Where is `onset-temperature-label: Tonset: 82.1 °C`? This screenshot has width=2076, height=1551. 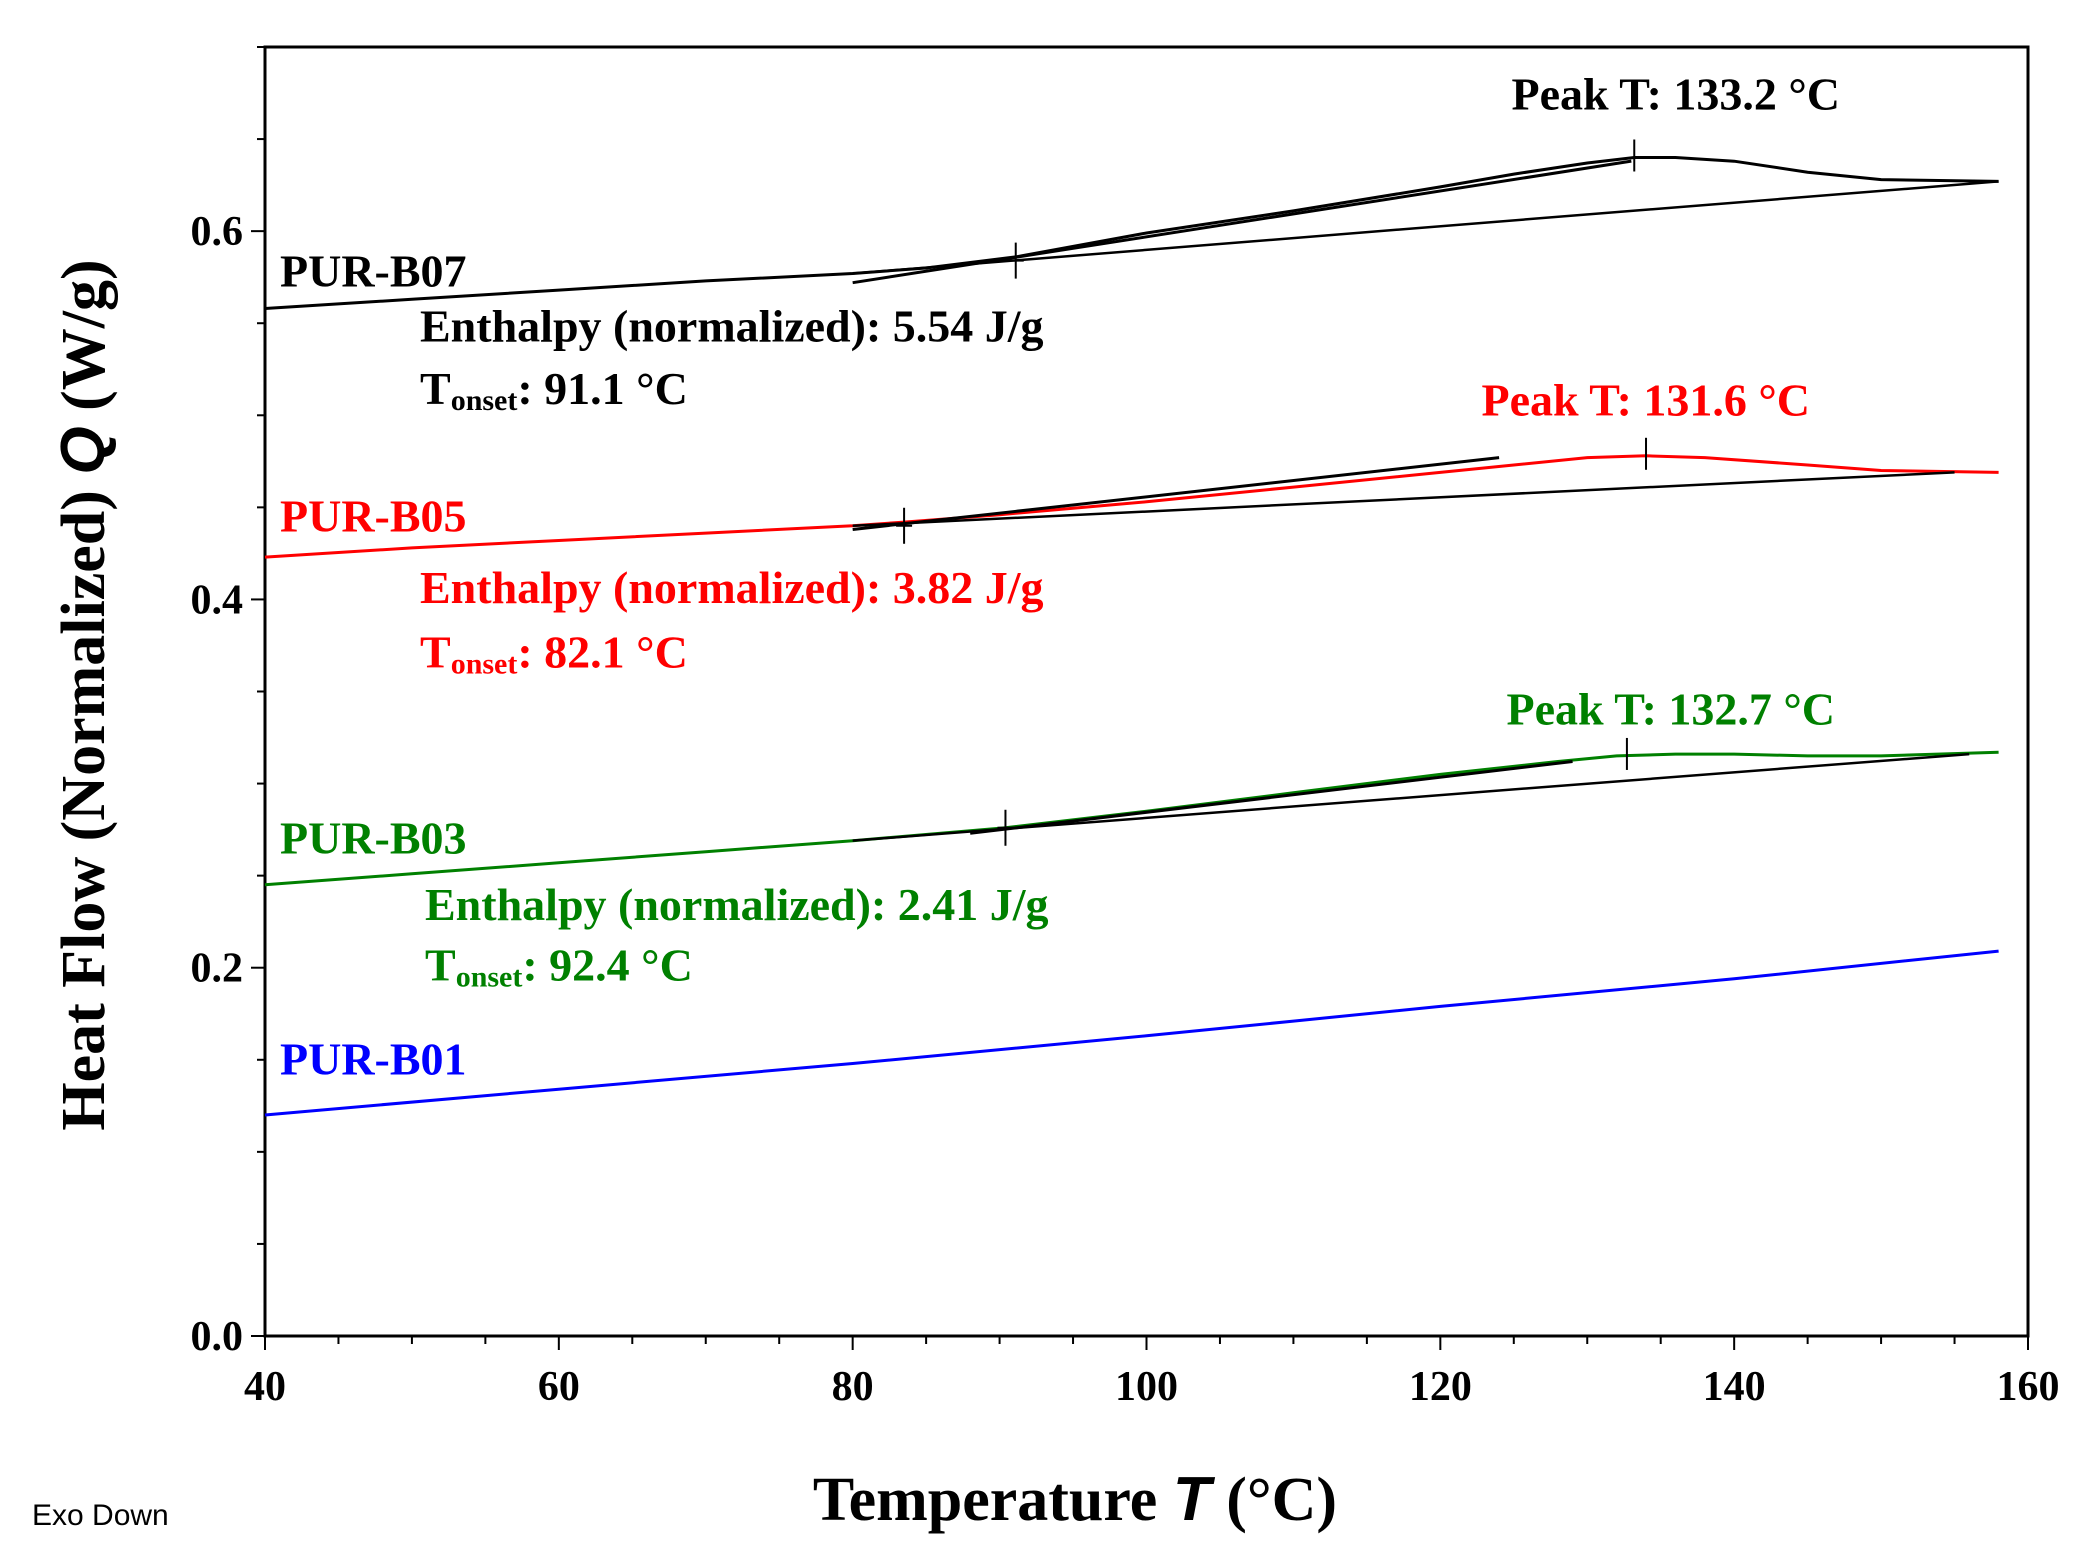
onset-temperature-label: Tonset: 82.1 °C is located at coordinates (554, 654).